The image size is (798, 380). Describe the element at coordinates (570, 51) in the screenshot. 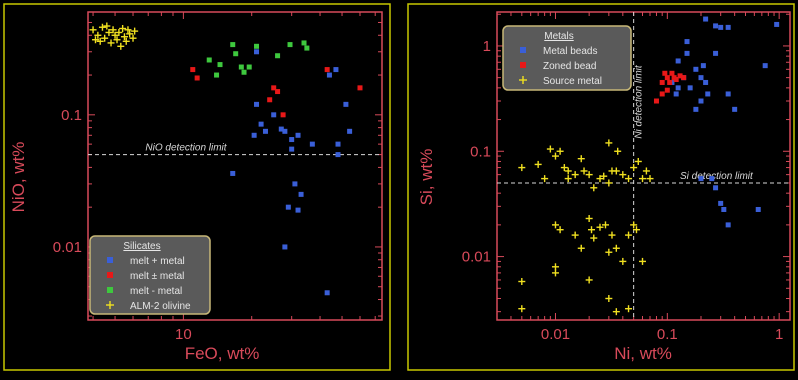

I see `si-legend-label-metal-beads: Metal beads` at that location.